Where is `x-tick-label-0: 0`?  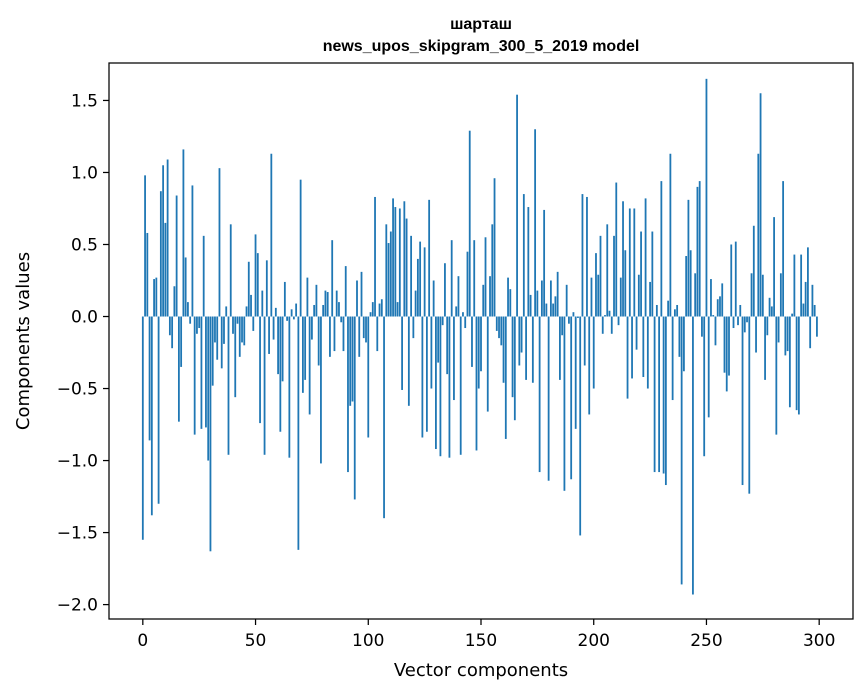
x-tick-label-0: 0 is located at coordinates (142, 641).